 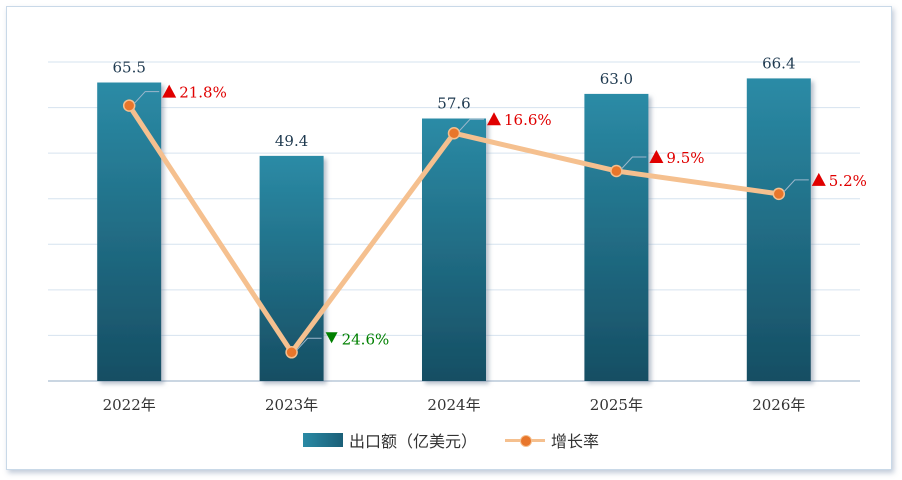 What do you see at coordinates (291, 141) in the screenshot?
I see `bar-value-label: 49.4` at bounding box center [291, 141].